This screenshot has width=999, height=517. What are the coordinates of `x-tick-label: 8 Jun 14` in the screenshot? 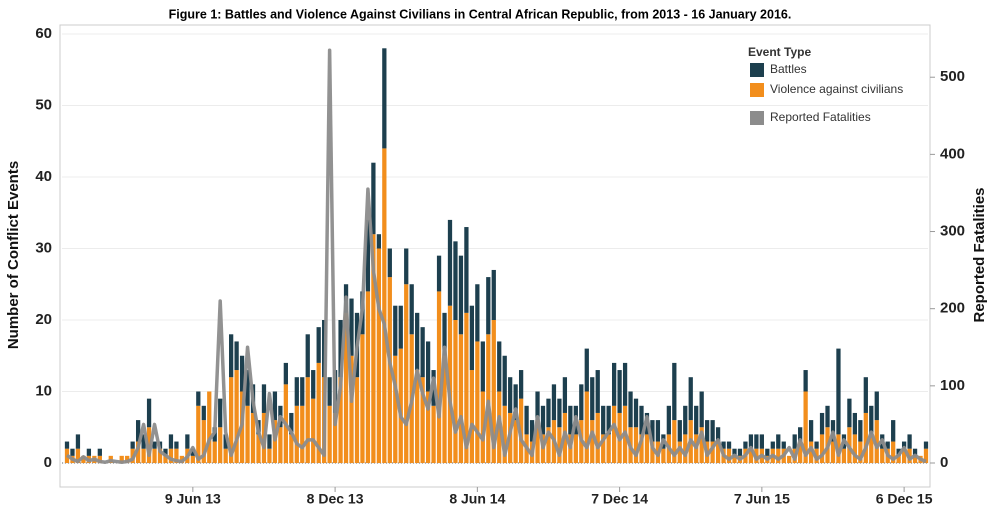 It's located at (477, 499).